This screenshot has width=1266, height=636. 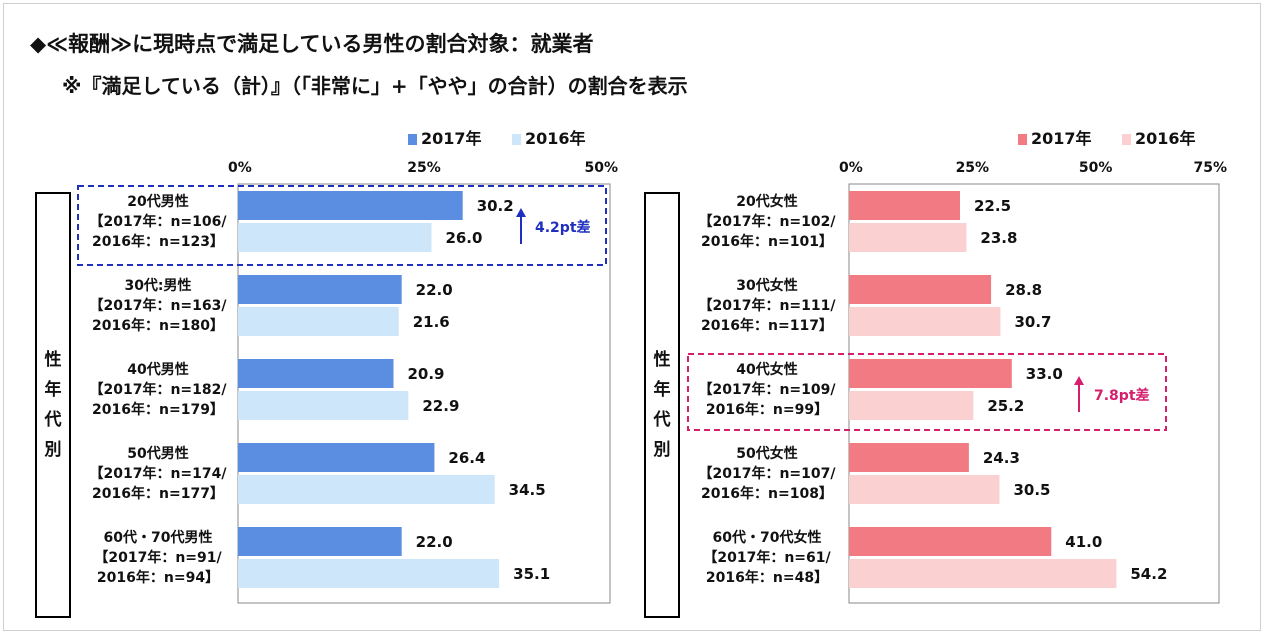 What do you see at coordinates (431, 322) in the screenshot?
I see `data-label: 21.6` at bounding box center [431, 322].